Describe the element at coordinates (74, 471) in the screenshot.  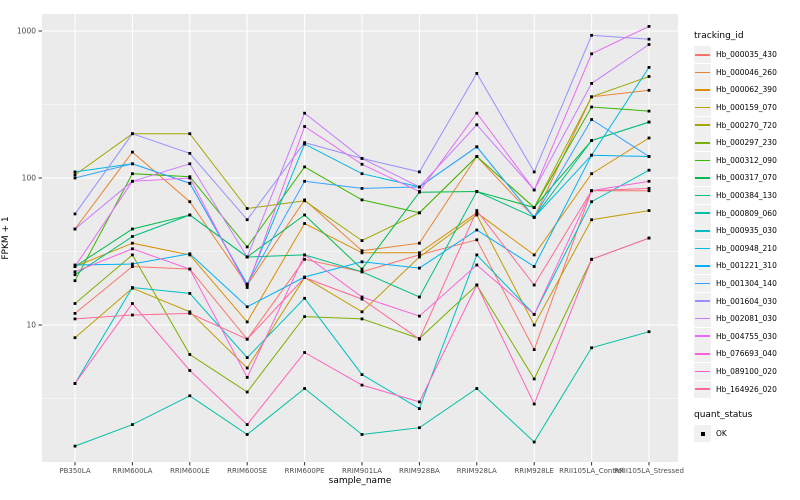
I see `x-tick-label: PB350LA` at that location.